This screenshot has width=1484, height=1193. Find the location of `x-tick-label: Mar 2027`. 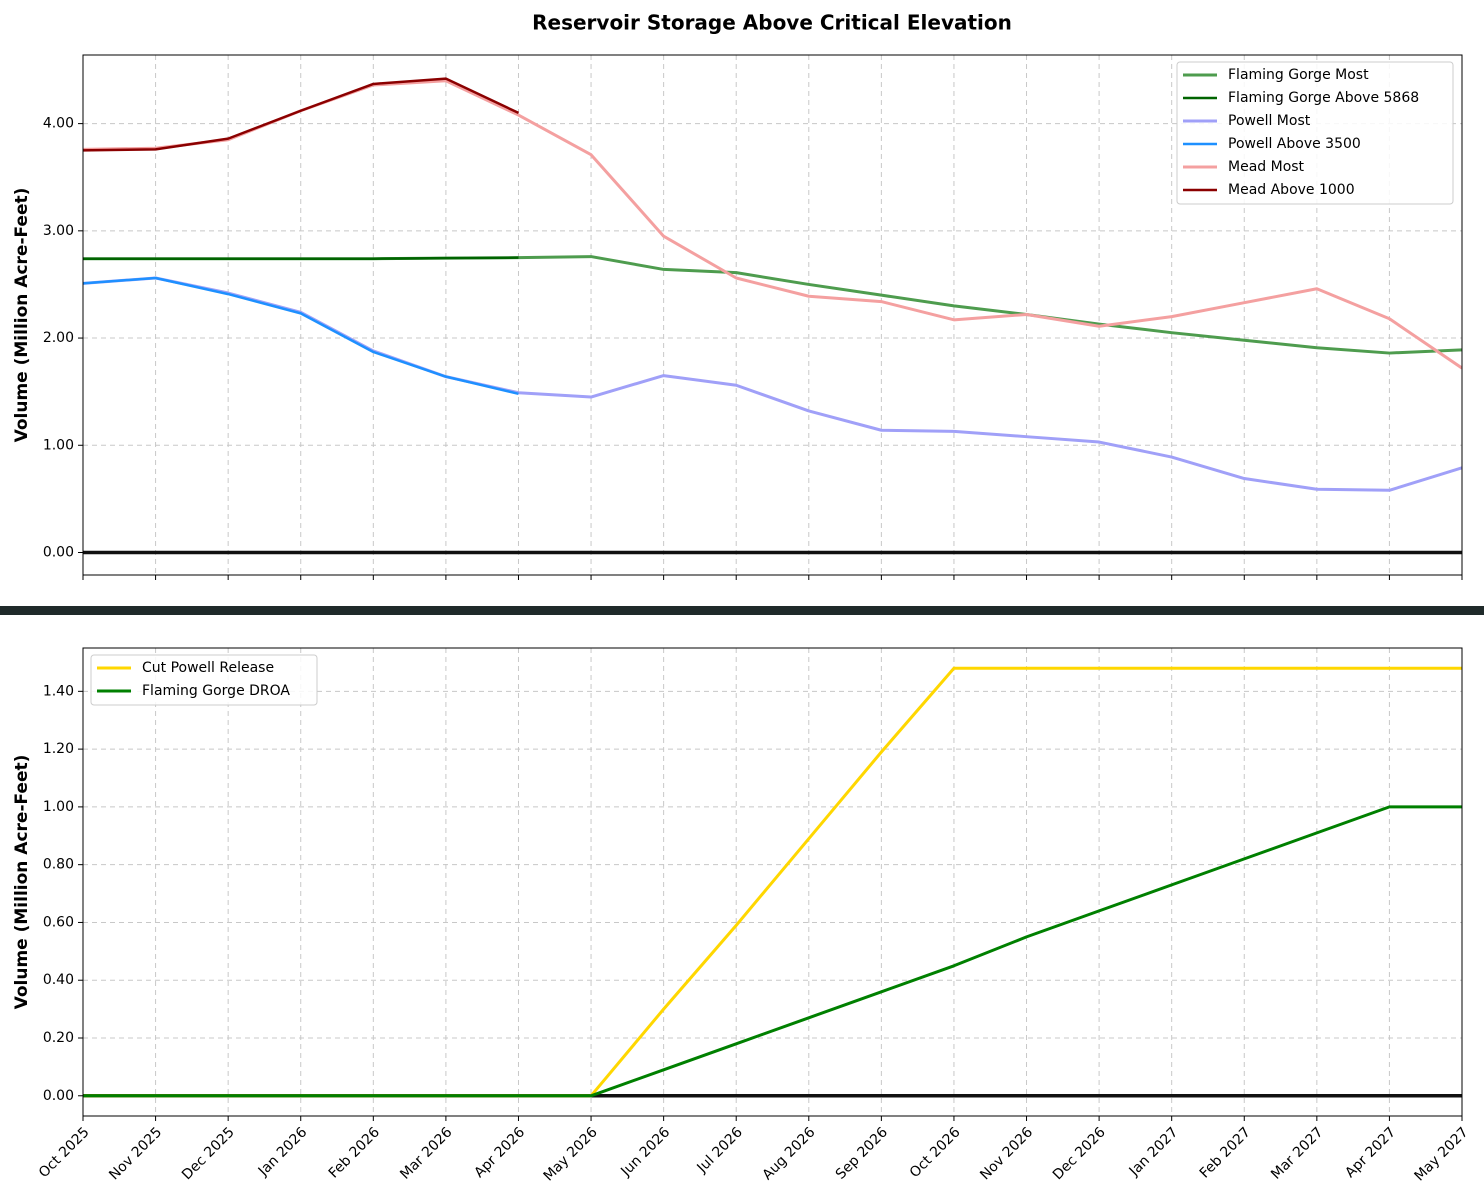

x-tick-label: Mar 2027 is located at coordinates (1297, 1153).